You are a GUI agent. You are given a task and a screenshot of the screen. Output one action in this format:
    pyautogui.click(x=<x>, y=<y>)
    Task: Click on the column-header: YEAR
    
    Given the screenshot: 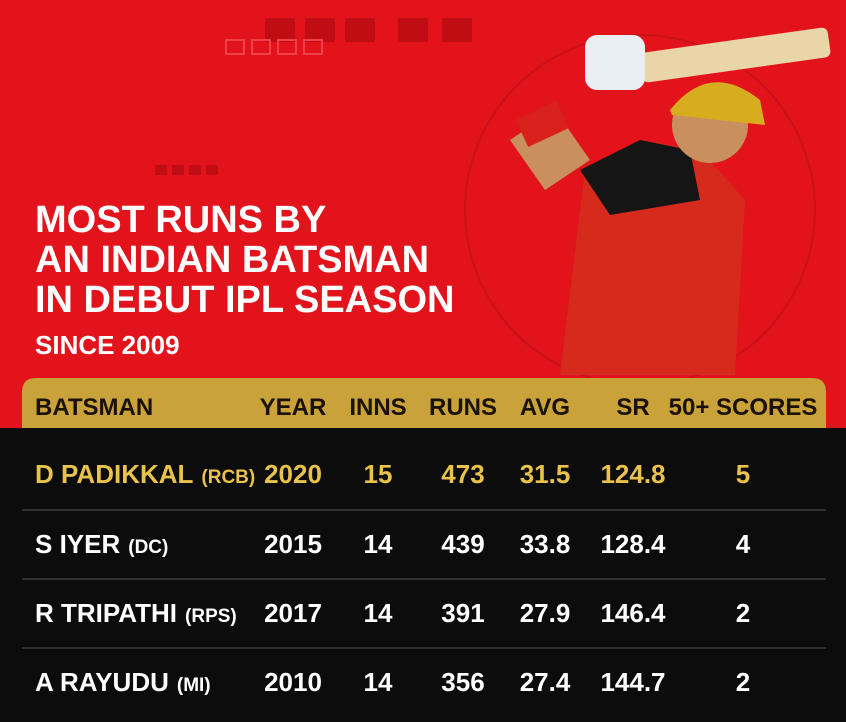 What is the action you would take?
    pyautogui.click(x=293, y=407)
    